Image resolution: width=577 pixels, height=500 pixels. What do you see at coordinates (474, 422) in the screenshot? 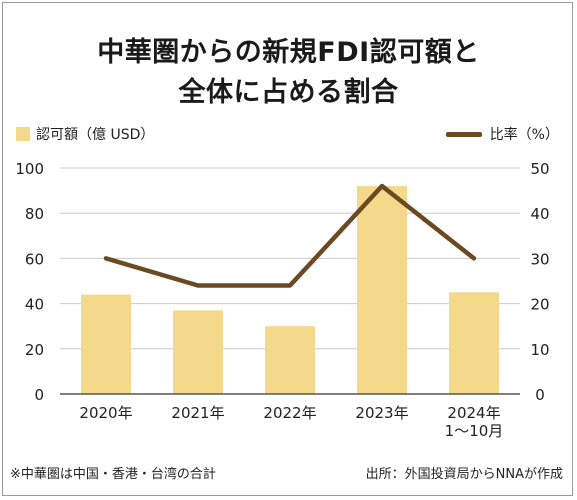
I see `x-tick-label: 2024年 1〜10月` at bounding box center [474, 422].